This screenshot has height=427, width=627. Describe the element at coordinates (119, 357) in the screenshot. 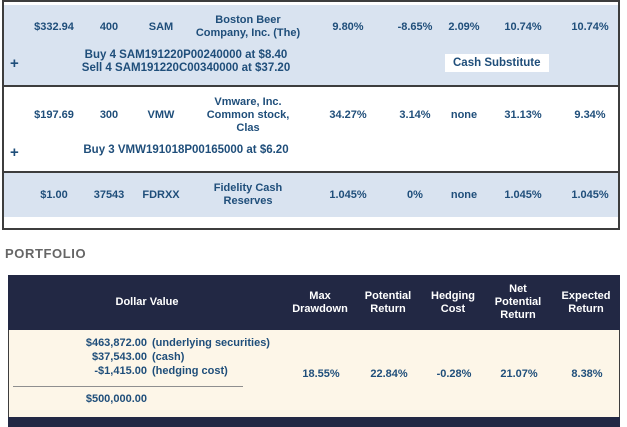

I see `amount-cash: $37,543.00` at that location.